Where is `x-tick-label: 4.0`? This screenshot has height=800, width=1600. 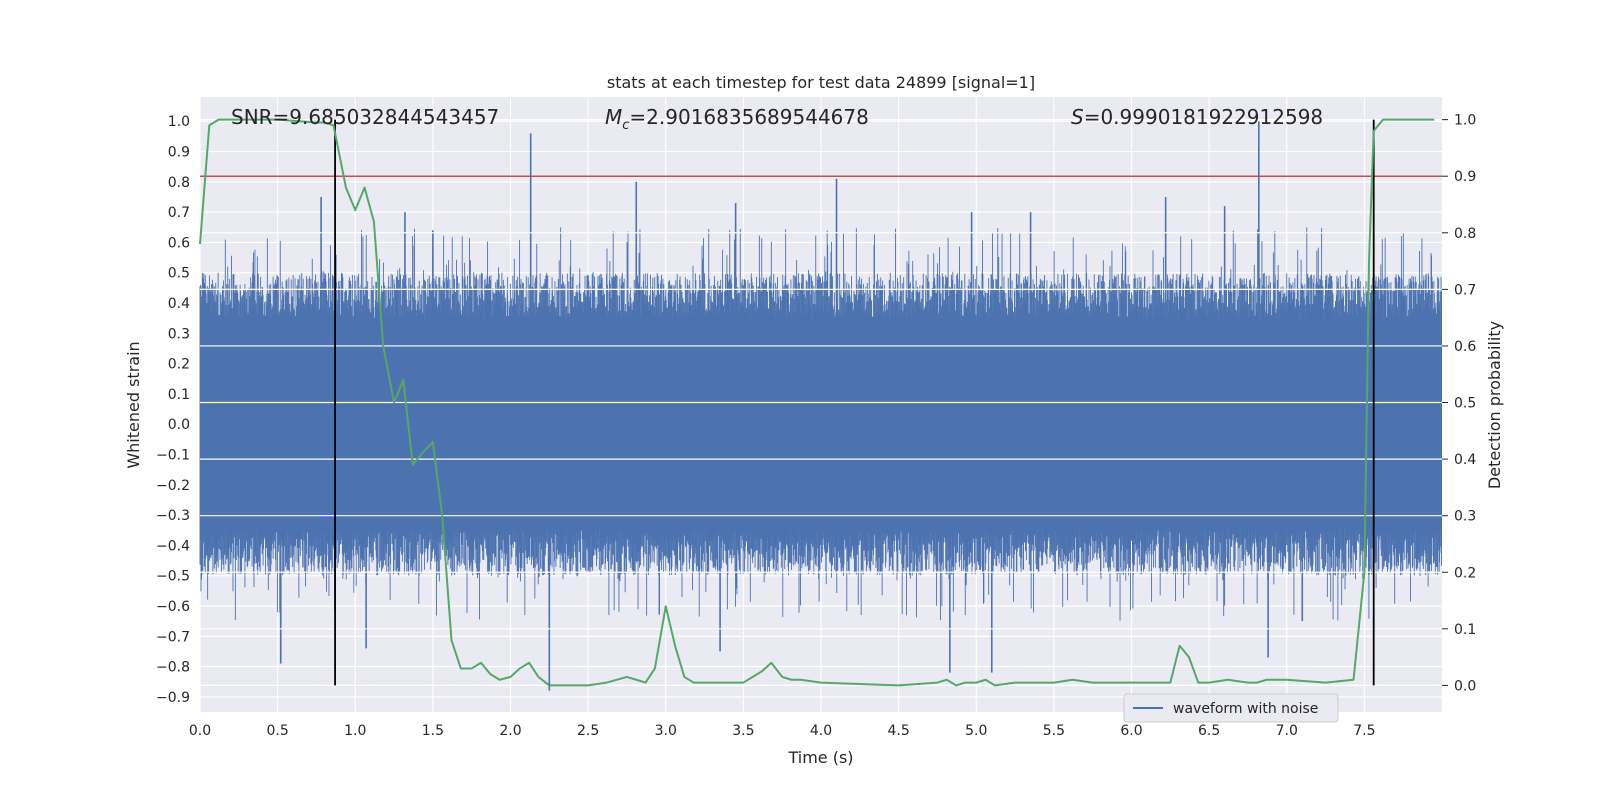 x-tick-label: 4.0 is located at coordinates (821, 731).